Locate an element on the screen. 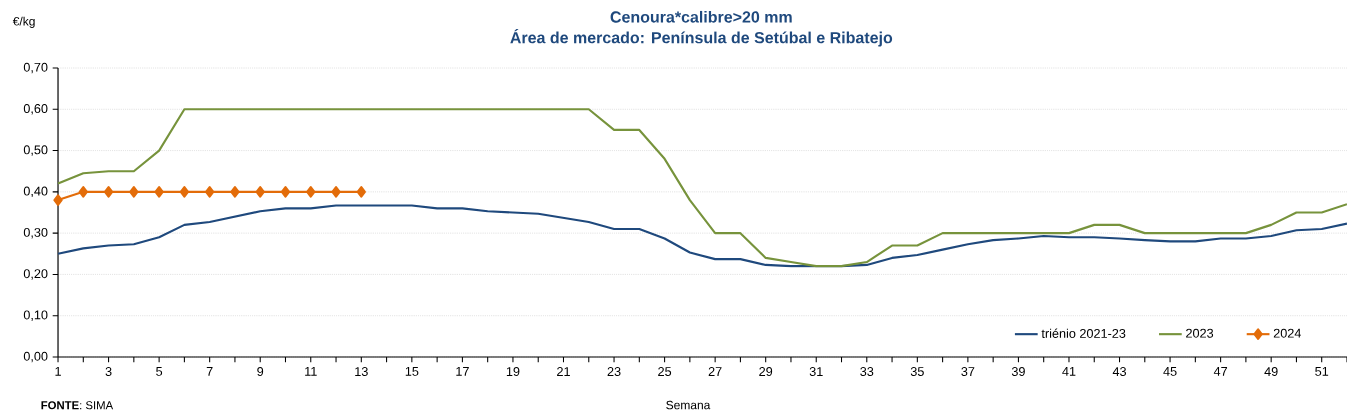 The width and height of the screenshot is (1347, 414). x-tick-label: 25 is located at coordinates (665, 371).